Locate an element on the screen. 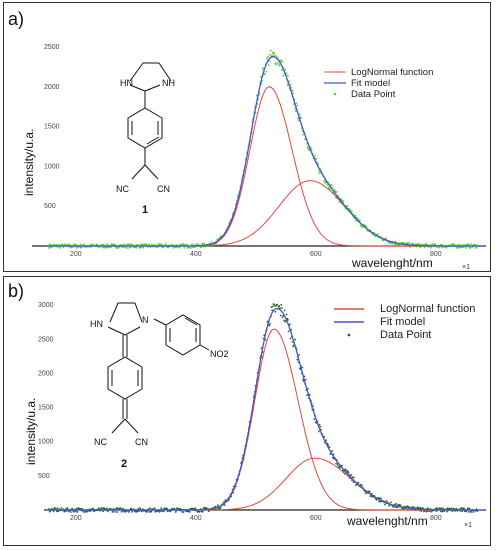 This screenshot has height=550, width=496. y-tick-label: 3000 is located at coordinates (46, 305).